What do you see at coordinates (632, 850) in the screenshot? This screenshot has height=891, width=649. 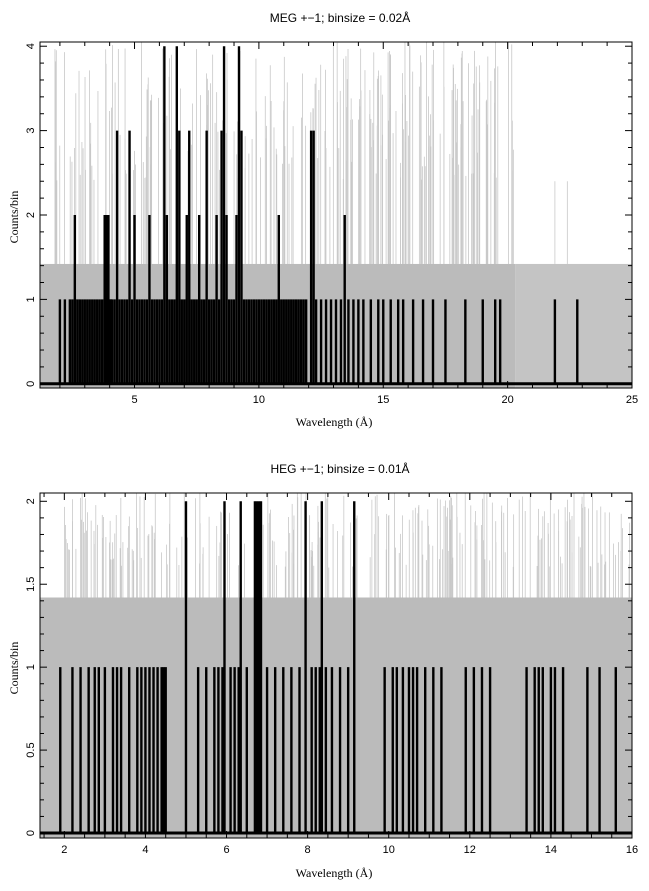 I see `heg-x-tick-label: 16` at bounding box center [632, 850].